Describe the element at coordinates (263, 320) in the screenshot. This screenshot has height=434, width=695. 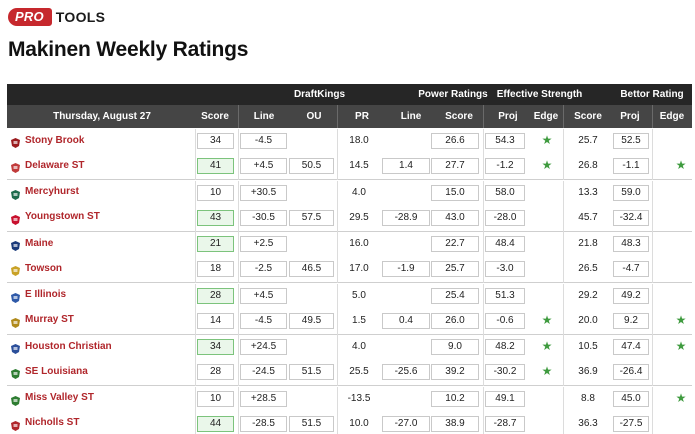
I see `line-value: -4.5` at that location.